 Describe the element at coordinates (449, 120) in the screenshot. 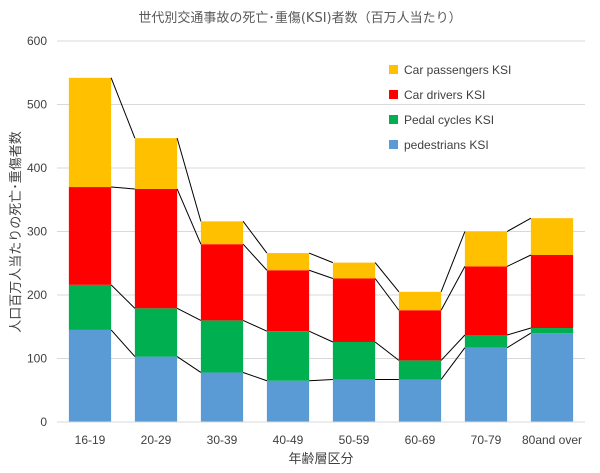

I see `legend-label: Pedal cycles KSI` at that location.